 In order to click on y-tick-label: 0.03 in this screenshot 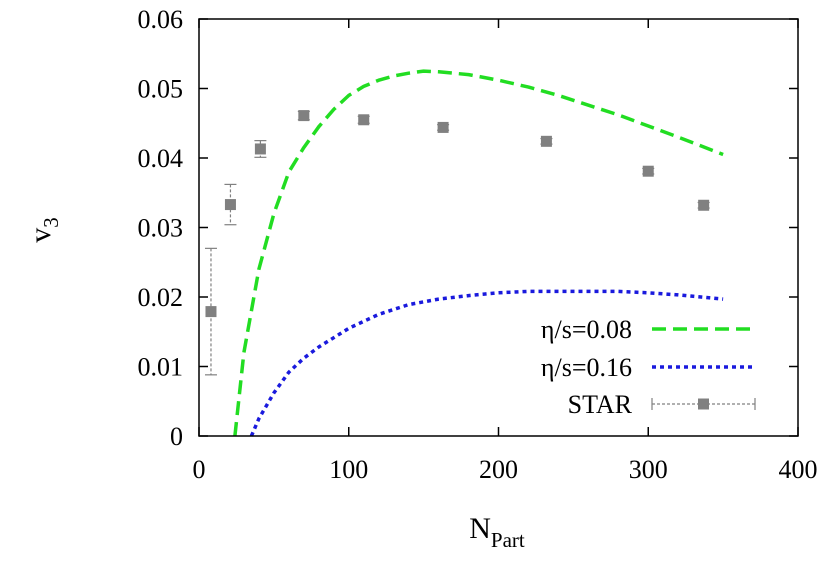, I will do `click(161, 228)`.